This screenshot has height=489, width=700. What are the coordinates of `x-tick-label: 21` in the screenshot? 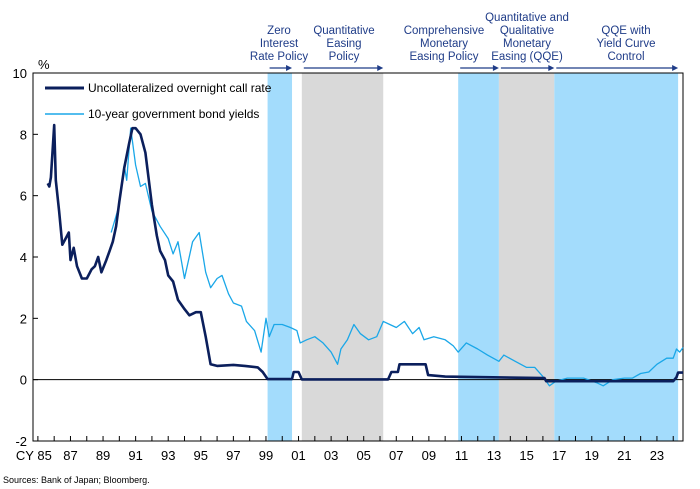 It's located at (624, 455).